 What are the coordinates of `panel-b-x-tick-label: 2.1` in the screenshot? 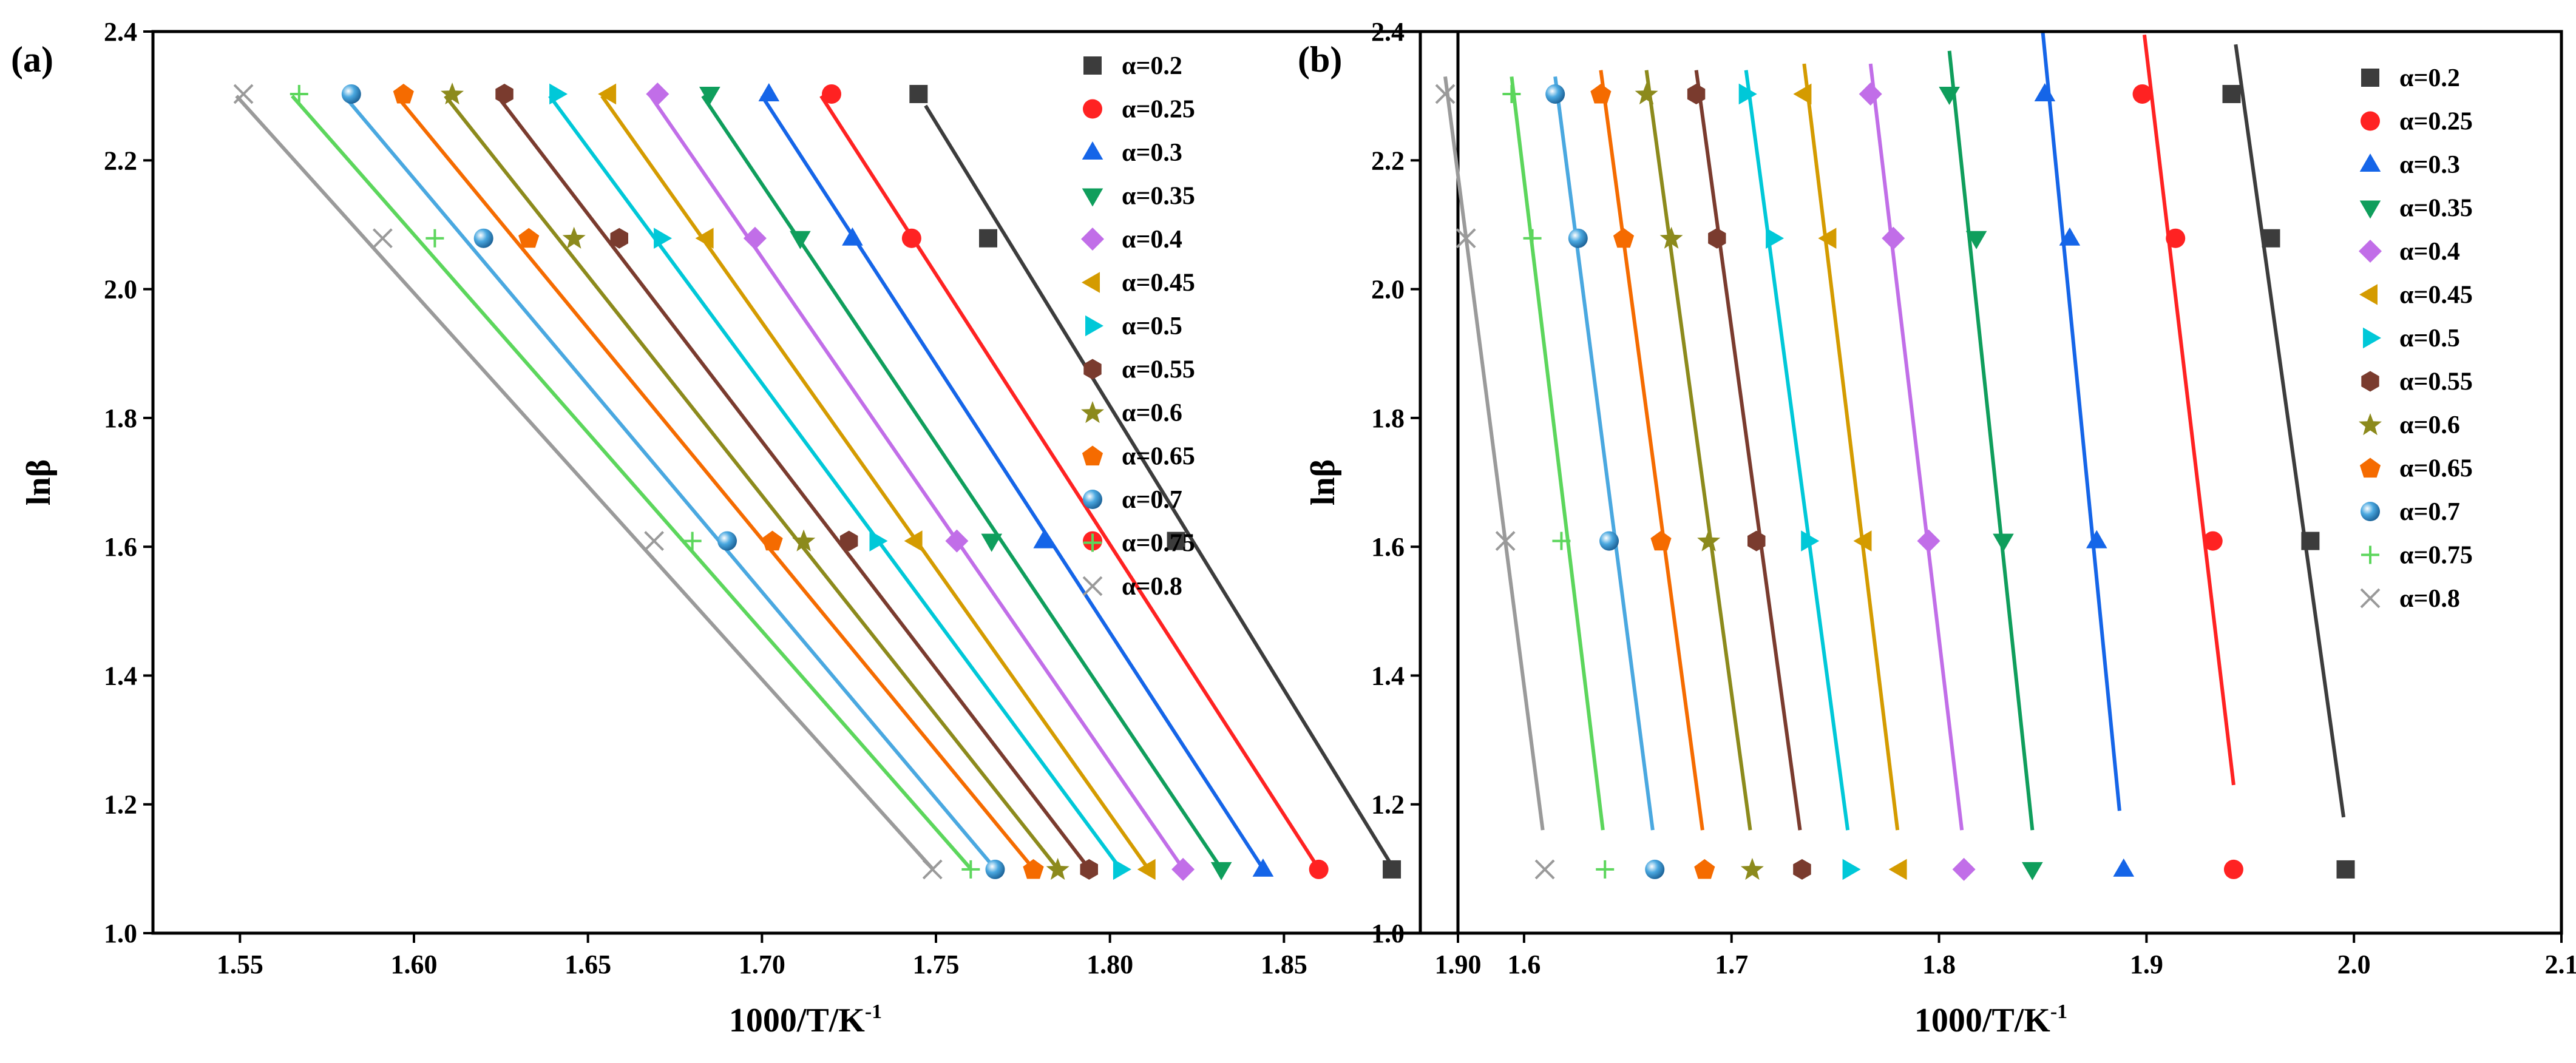 It's located at (2561, 964).